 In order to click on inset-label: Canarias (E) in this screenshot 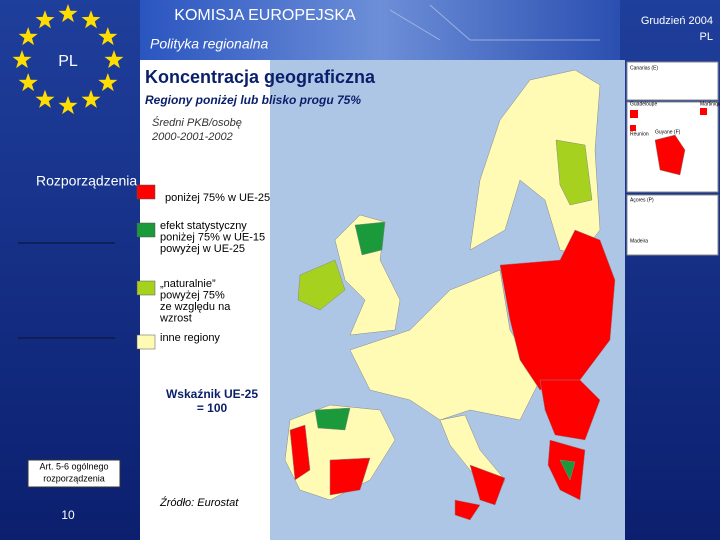, I will do `click(644, 68)`.